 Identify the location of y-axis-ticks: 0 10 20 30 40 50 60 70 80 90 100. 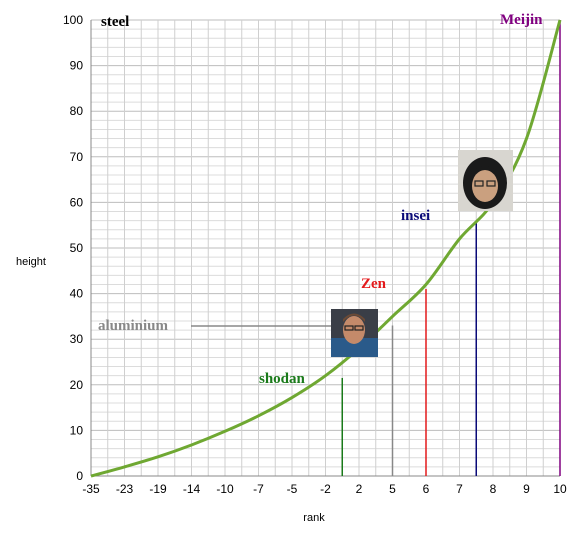
(73, 248).